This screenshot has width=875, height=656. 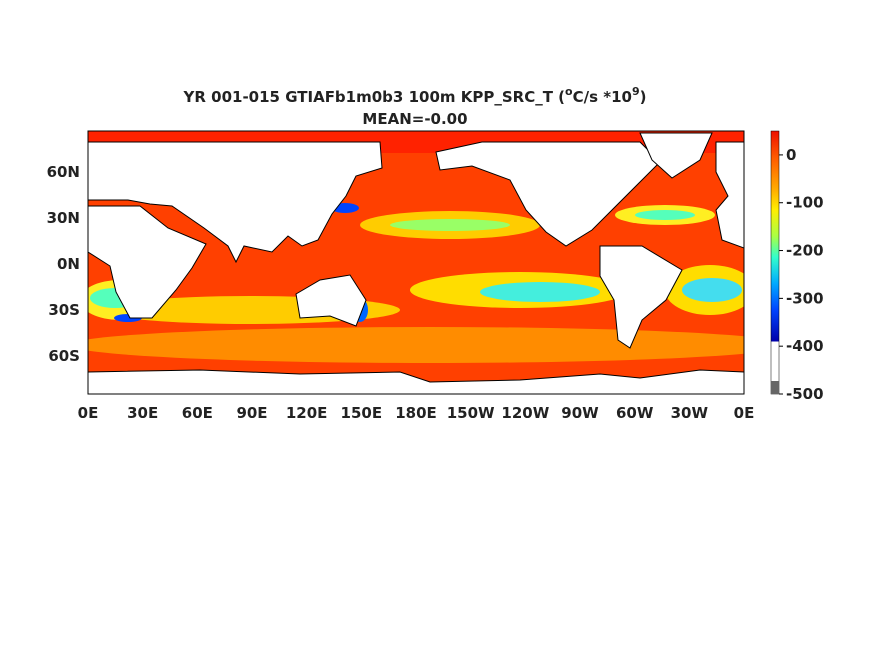 I want to click on lat-label: 30S, so click(x=64, y=310).